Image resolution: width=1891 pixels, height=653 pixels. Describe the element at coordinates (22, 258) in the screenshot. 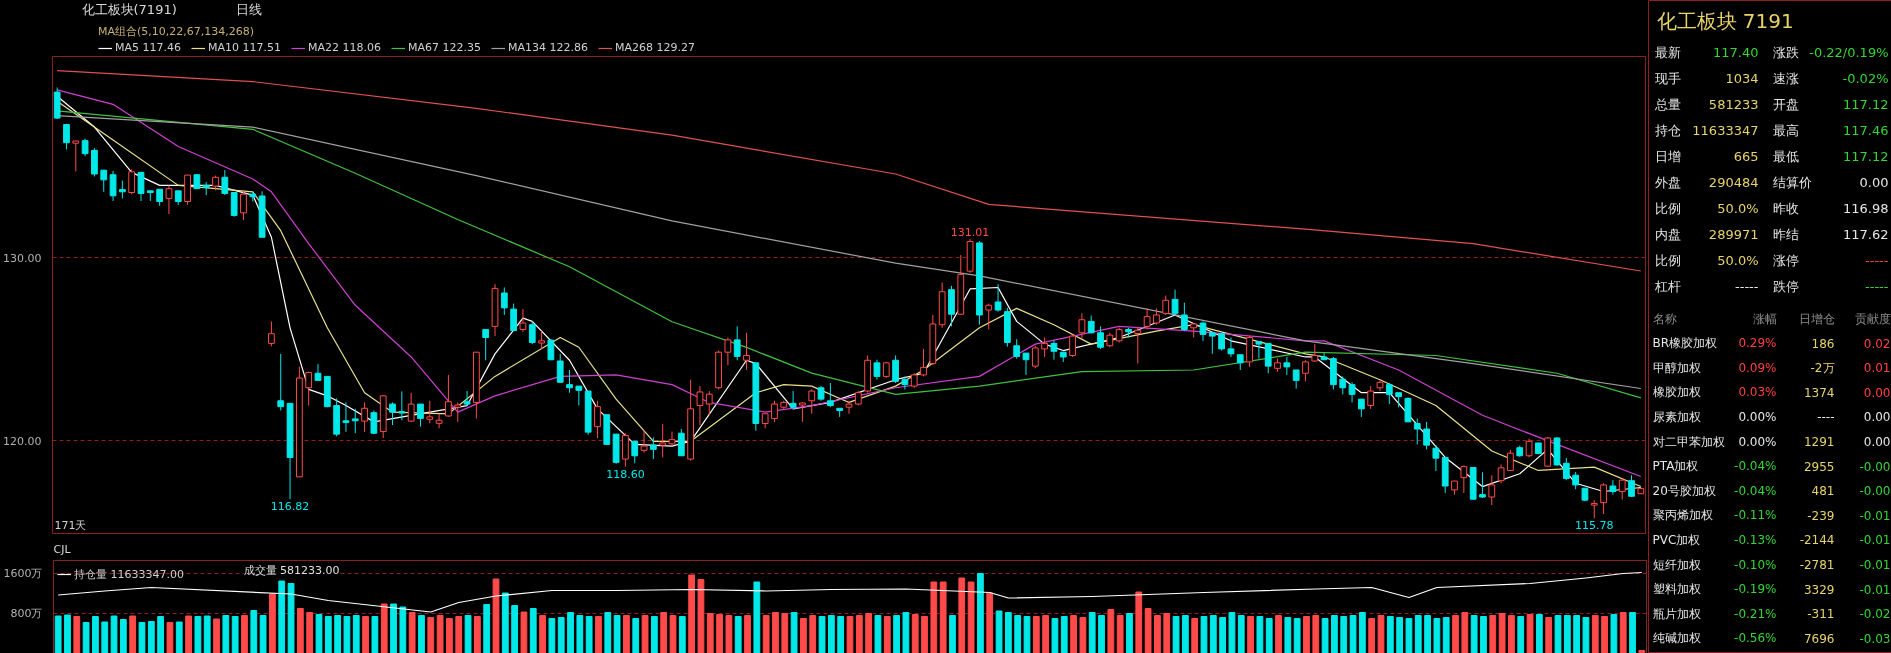

I see `y-tick-label: 130.00` at that location.